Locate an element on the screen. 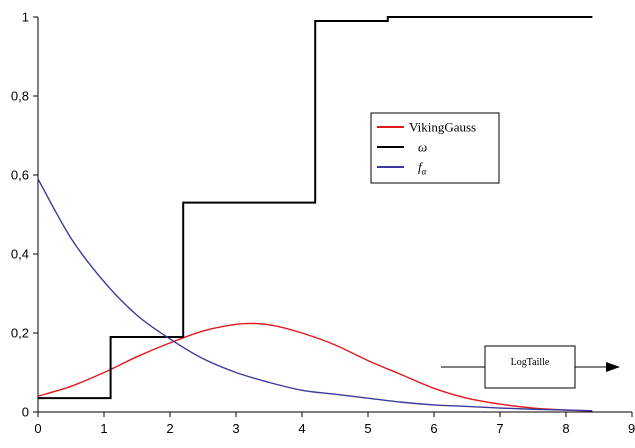  y-tick-label: 0,6 is located at coordinates (20, 175).